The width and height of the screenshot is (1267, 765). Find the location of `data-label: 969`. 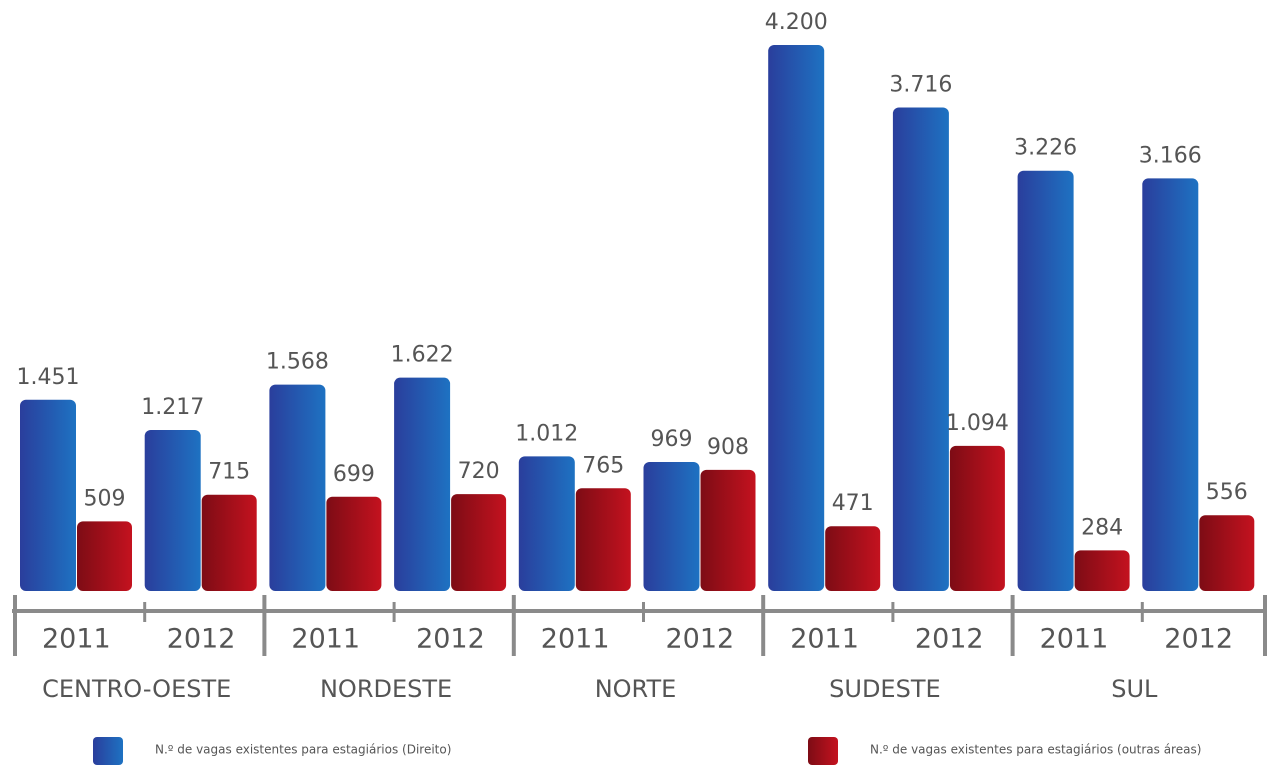

data-label: 969 is located at coordinates (672, 439).